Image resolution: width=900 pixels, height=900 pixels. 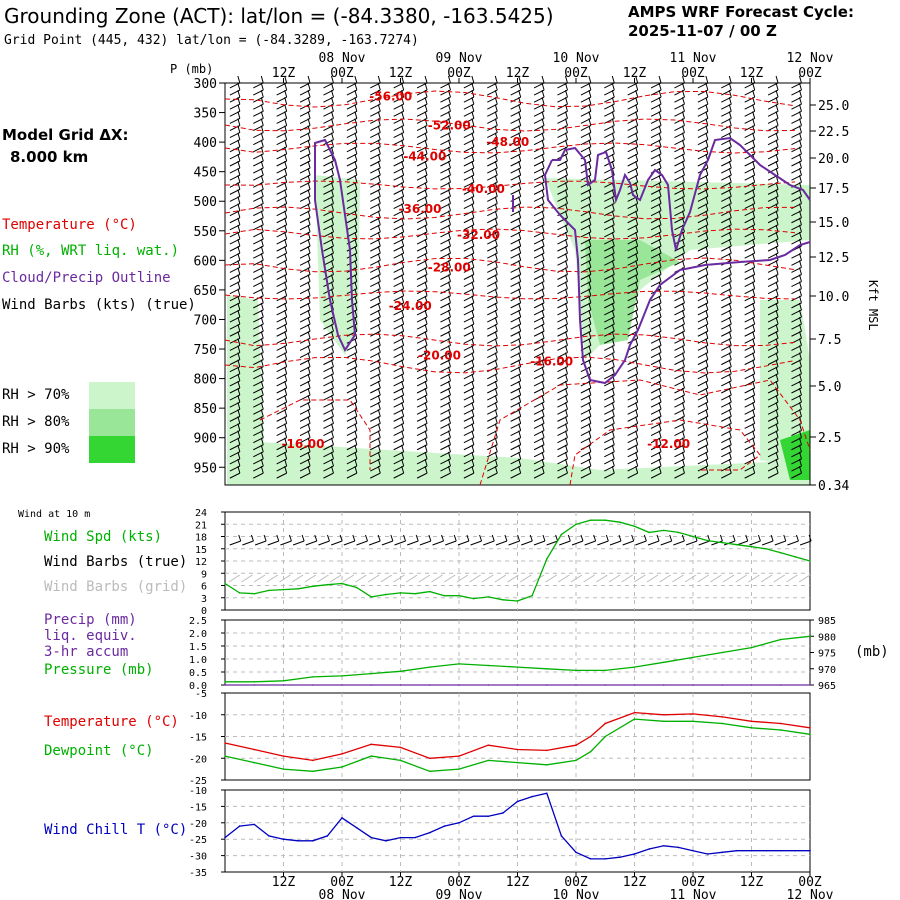 What do you see at coordinates (546, 685) in the screenshot?
I see `precip-line-point` at bounding box center [546, 685].